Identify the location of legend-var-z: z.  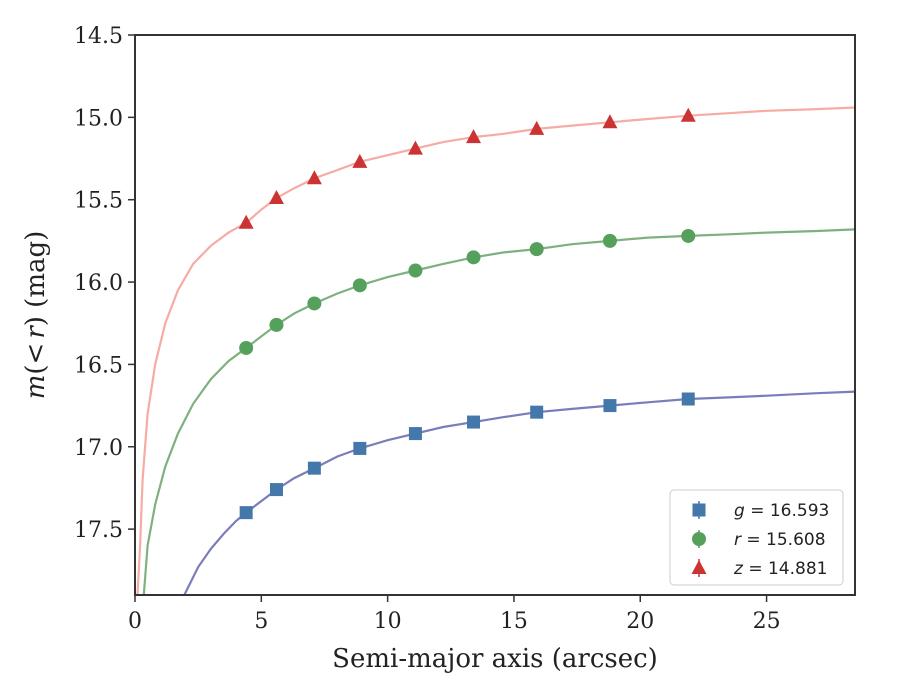
(738, 569).